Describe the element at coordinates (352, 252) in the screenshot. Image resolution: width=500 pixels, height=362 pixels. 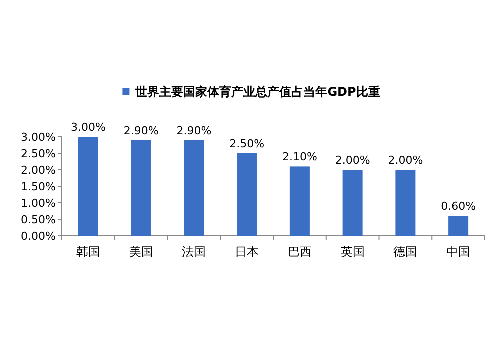
I see `x-tick-label: 英国` at that location.